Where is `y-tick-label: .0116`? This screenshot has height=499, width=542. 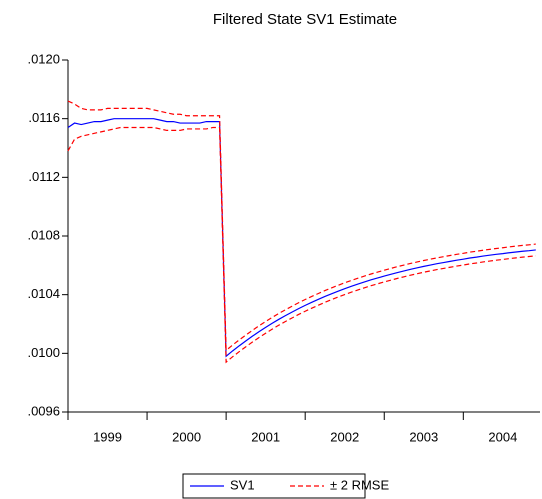 y-tick-label: .0116 is located at coordinates (44, 117).